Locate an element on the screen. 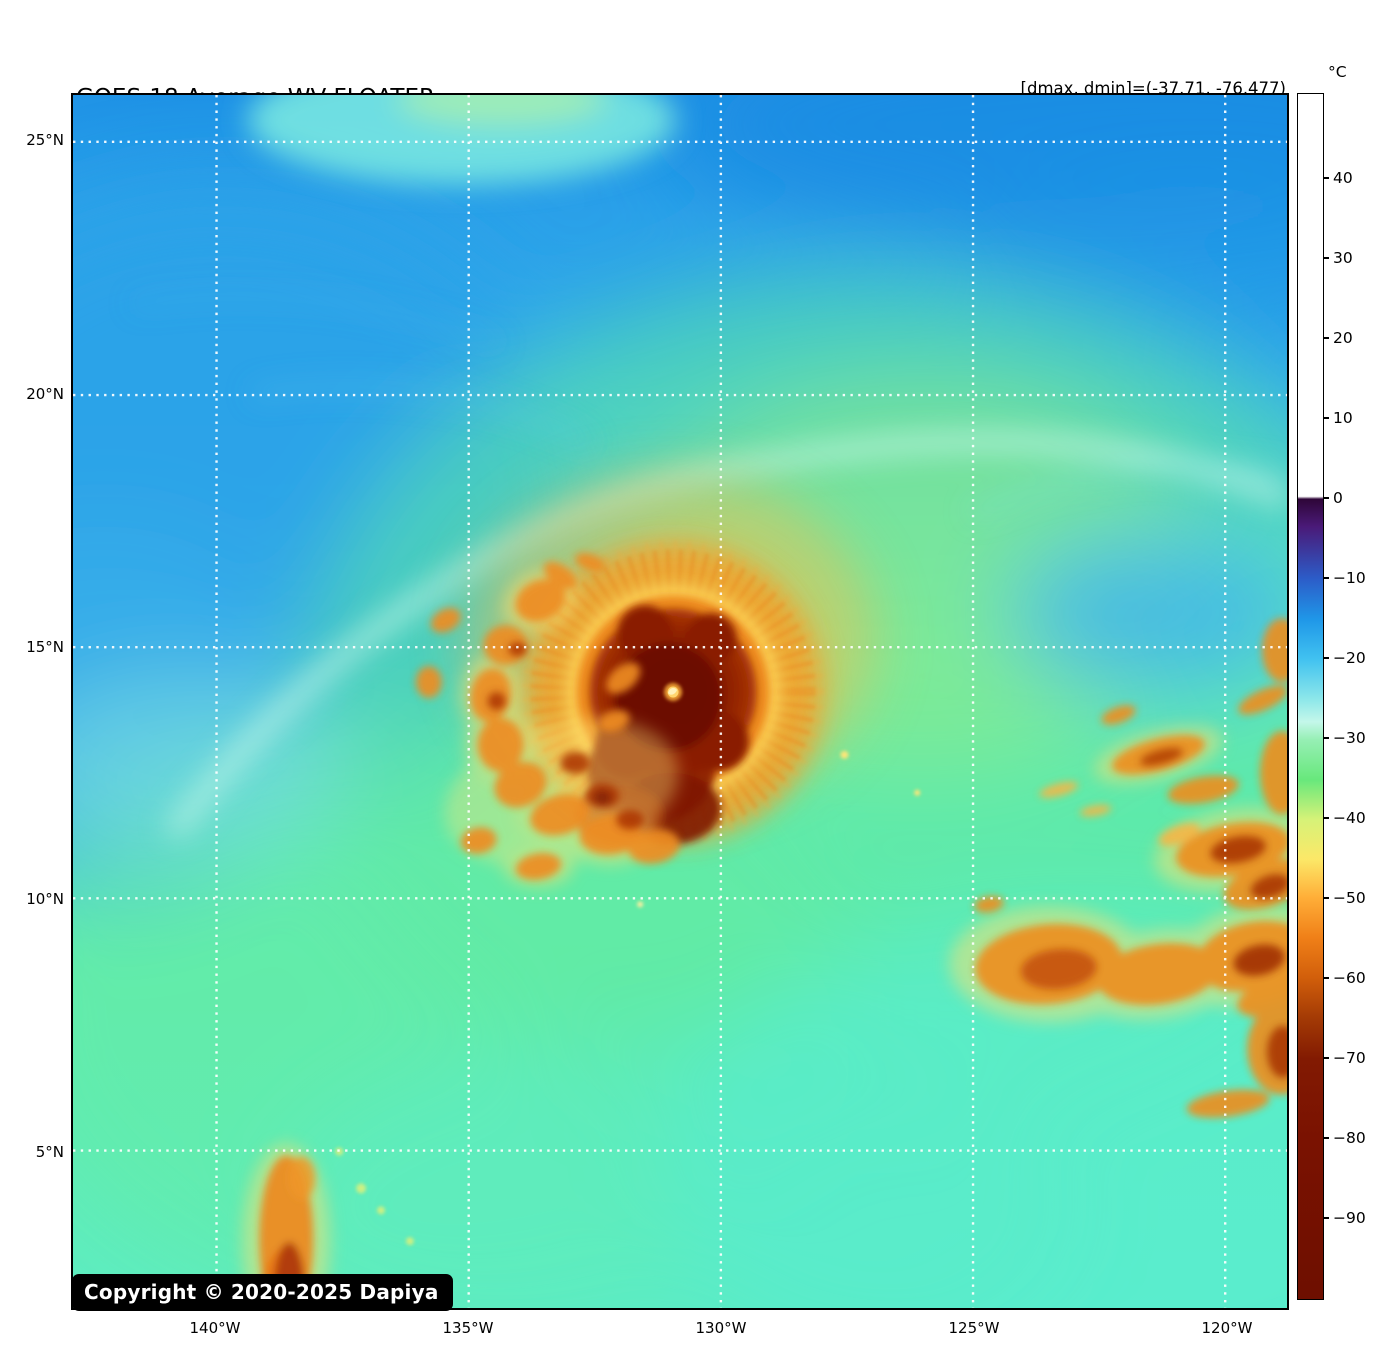 The width and height of the screenshot is (1390, 1359). convection-clusters-east is located at coordinates (1118, 868).